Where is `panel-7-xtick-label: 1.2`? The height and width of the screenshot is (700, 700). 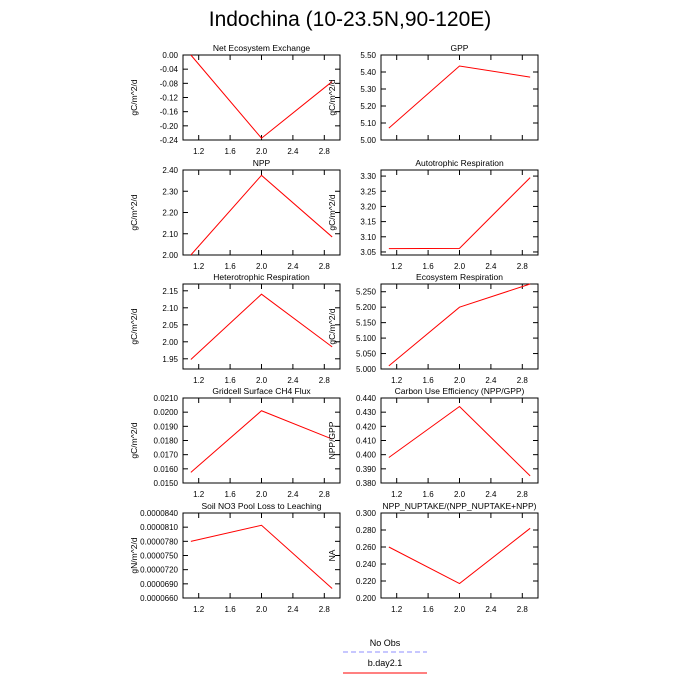 panel-7-xtick-label: 1.2 is located at coordinates (199, 494).